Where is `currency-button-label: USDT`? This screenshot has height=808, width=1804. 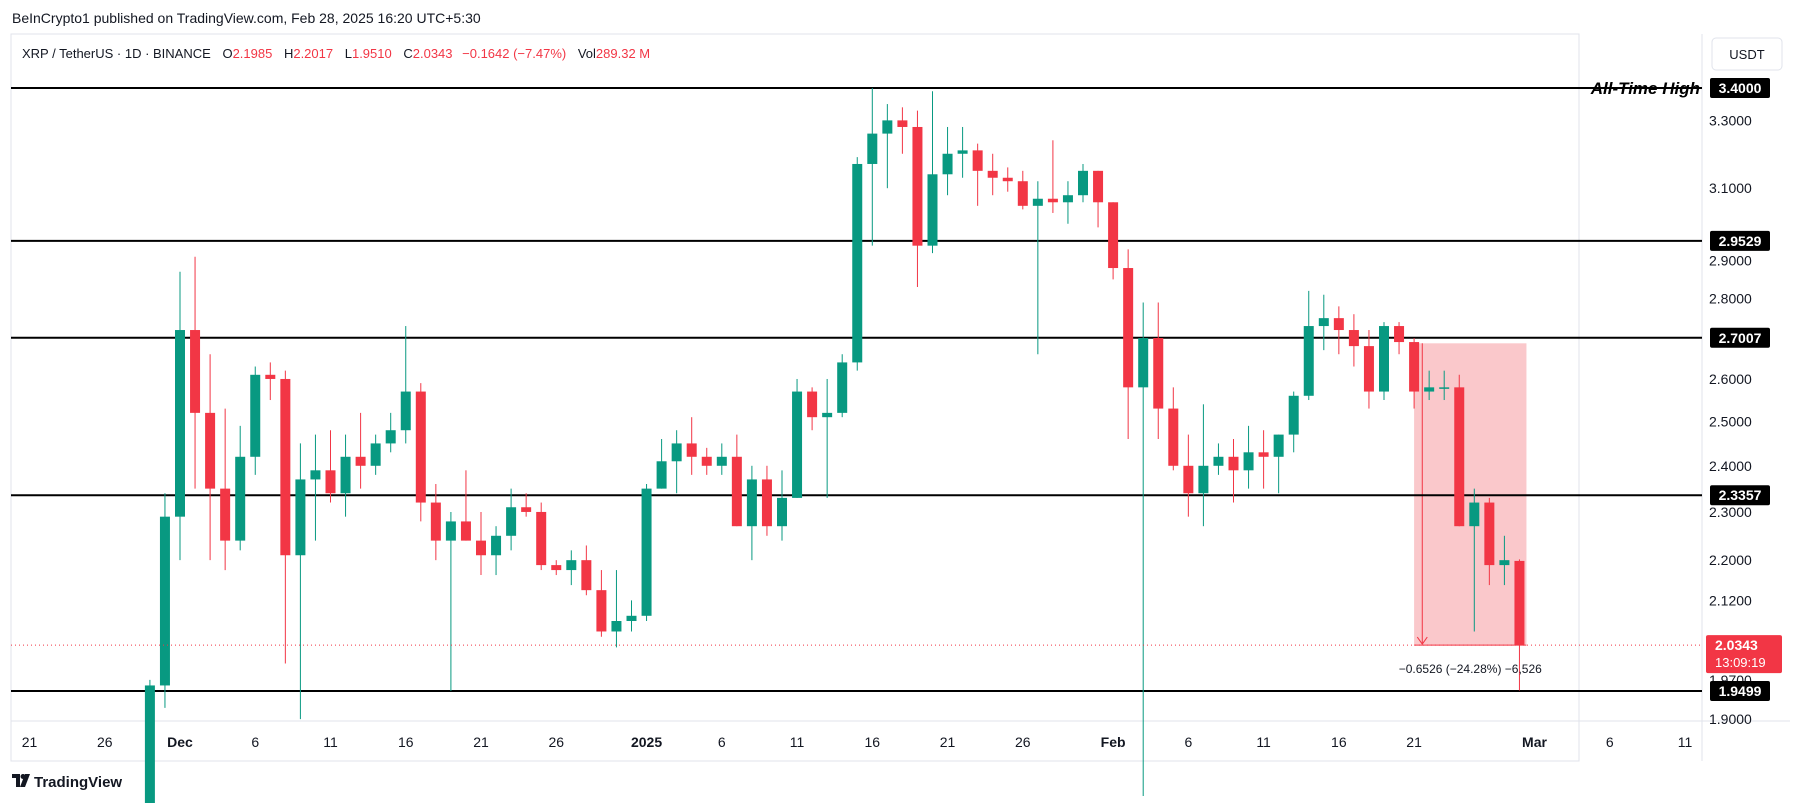 currency-button-label: USDT is located at coordinates (1746, 54).